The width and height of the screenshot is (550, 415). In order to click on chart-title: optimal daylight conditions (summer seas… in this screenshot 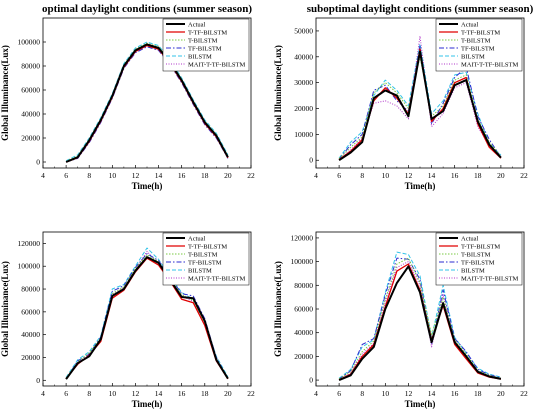, I will do `click(147, 9)`.